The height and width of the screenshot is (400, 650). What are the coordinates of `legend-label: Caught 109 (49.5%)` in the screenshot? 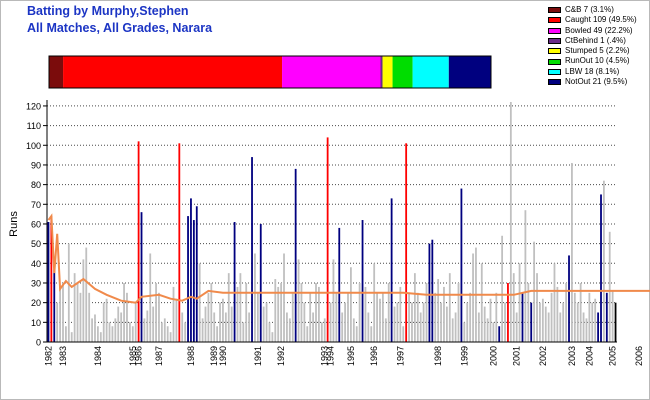 It's located at (601, 20).